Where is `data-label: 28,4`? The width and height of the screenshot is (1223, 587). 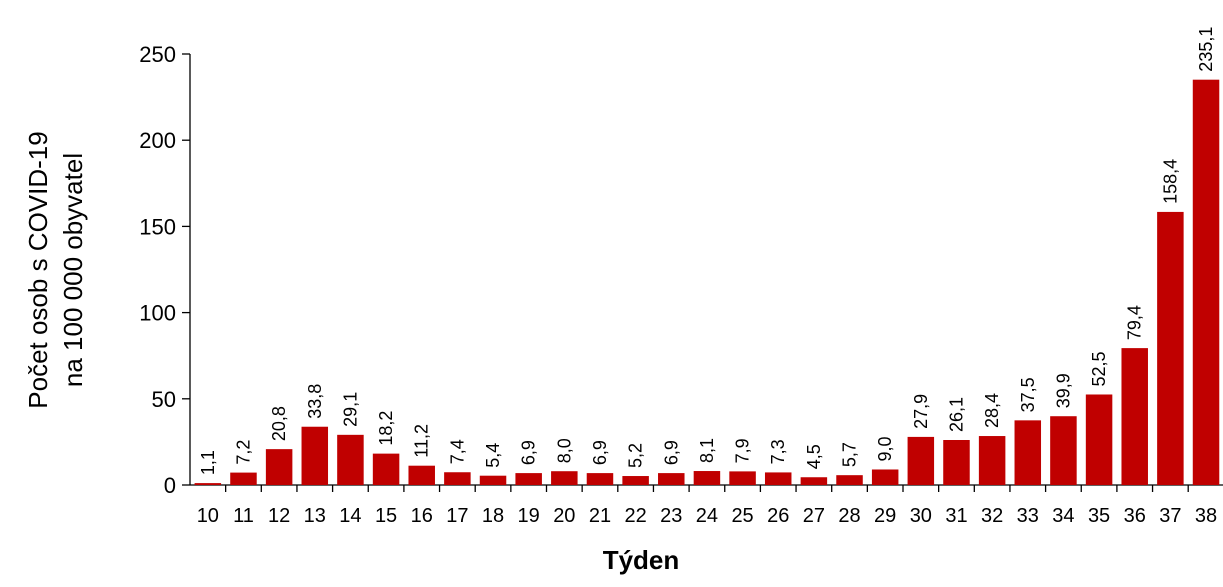
data-label: 28,4 is located at coordinates (992, 410).